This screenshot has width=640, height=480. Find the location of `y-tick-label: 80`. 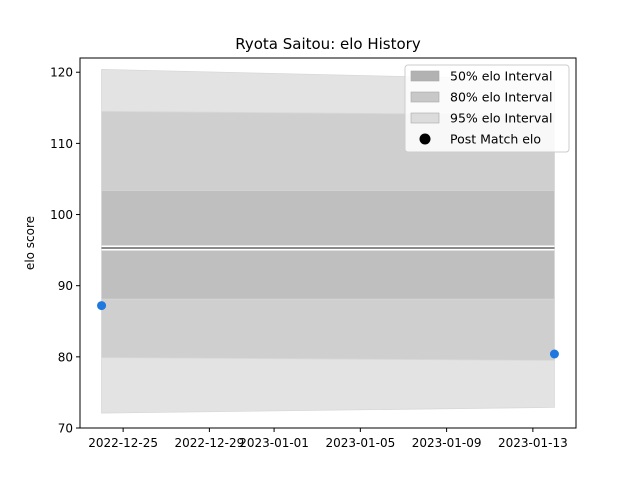

y-tick-label: 80 is located at coordinates (65, 357).